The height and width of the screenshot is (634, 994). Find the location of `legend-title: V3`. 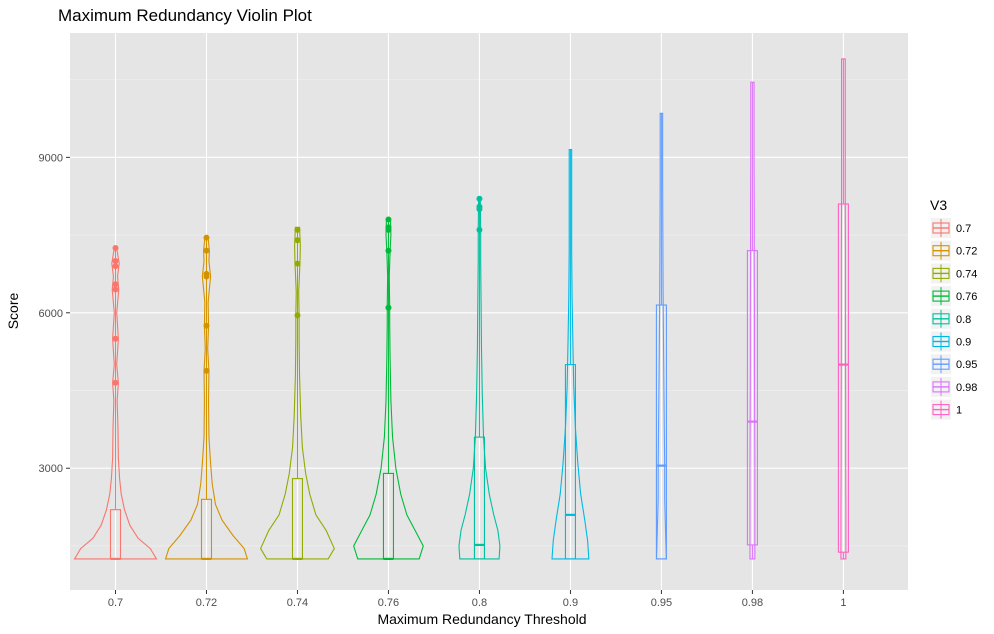

legend-title: V3 is located at coordinates (938, 205).